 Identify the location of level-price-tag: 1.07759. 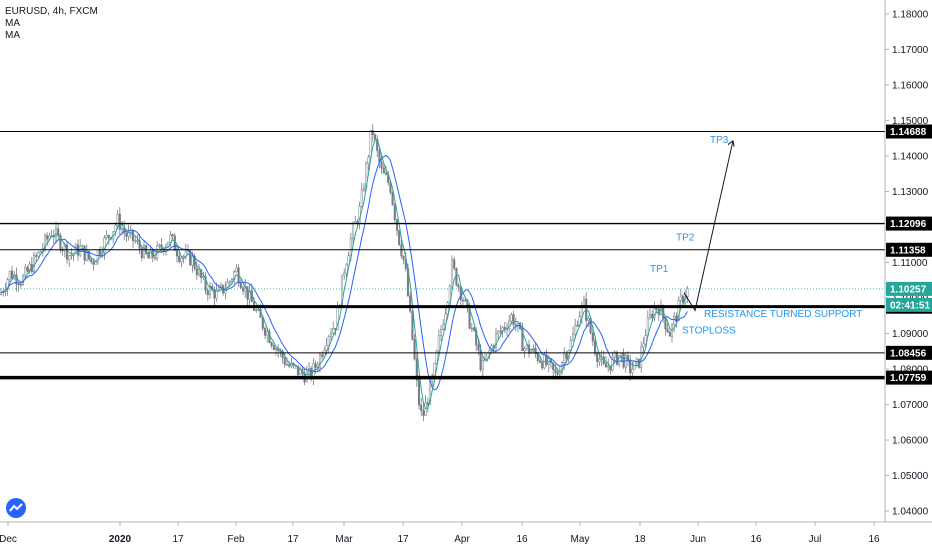
(908, 378).